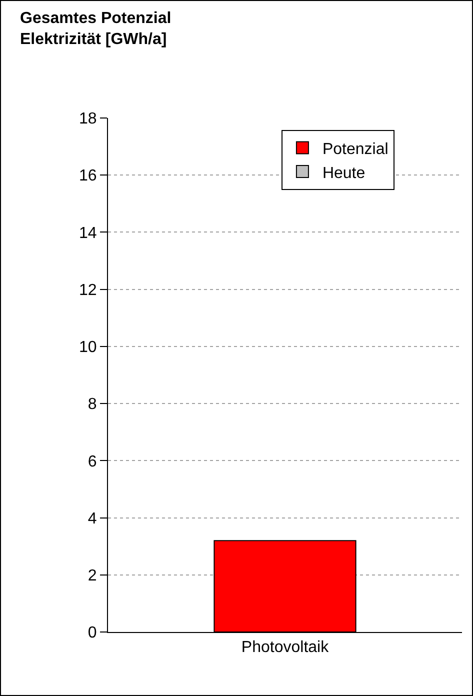  Describe the element at coordinates (88, 290) in the screenshot. I see `y-tick-label: 12` at that location.